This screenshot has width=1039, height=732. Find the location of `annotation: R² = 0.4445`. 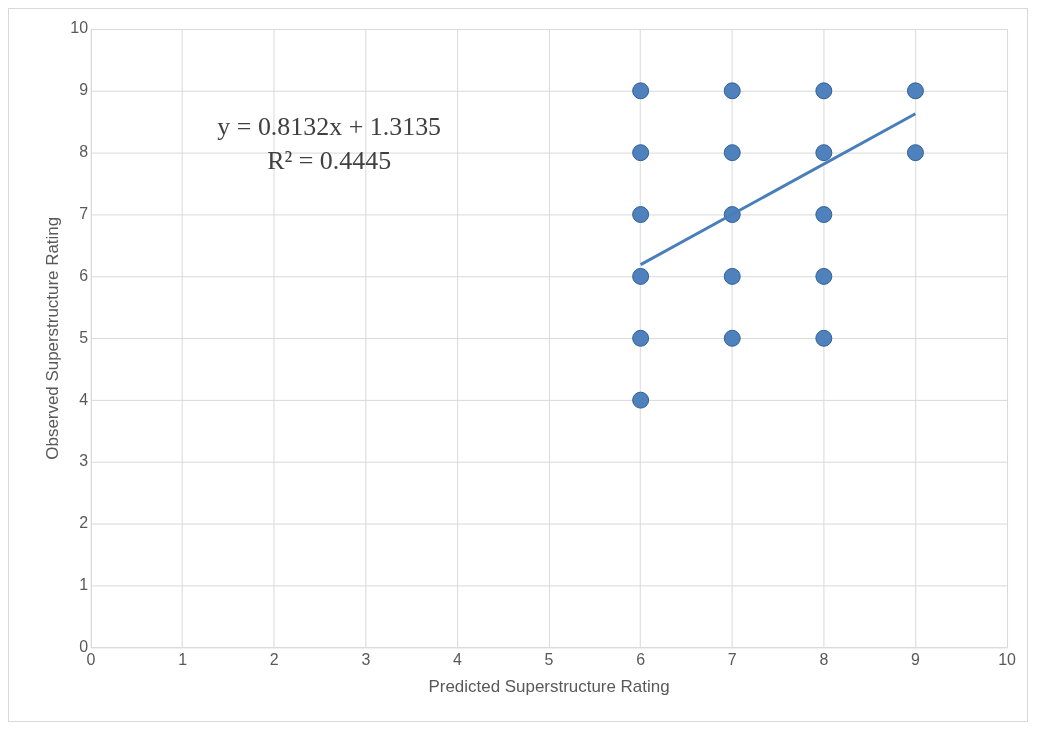

annotation: R² = 0.4445 is located at coordinates (329, 161).